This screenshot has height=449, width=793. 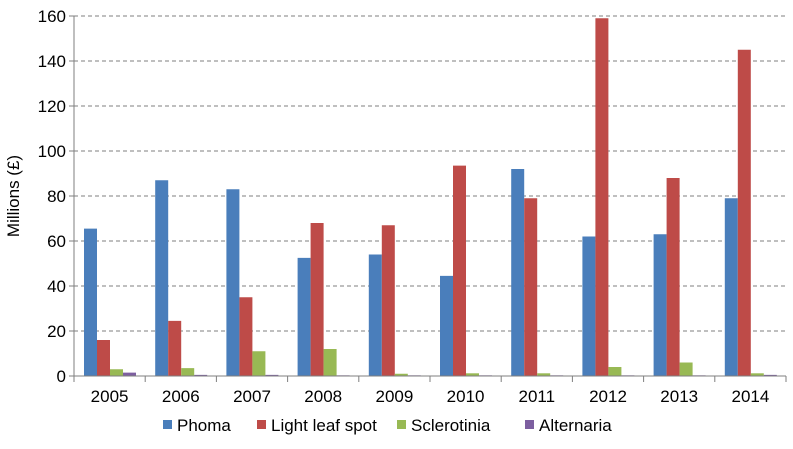 I want to click on x-tick-label: 2011, so click(x=537, y=396).